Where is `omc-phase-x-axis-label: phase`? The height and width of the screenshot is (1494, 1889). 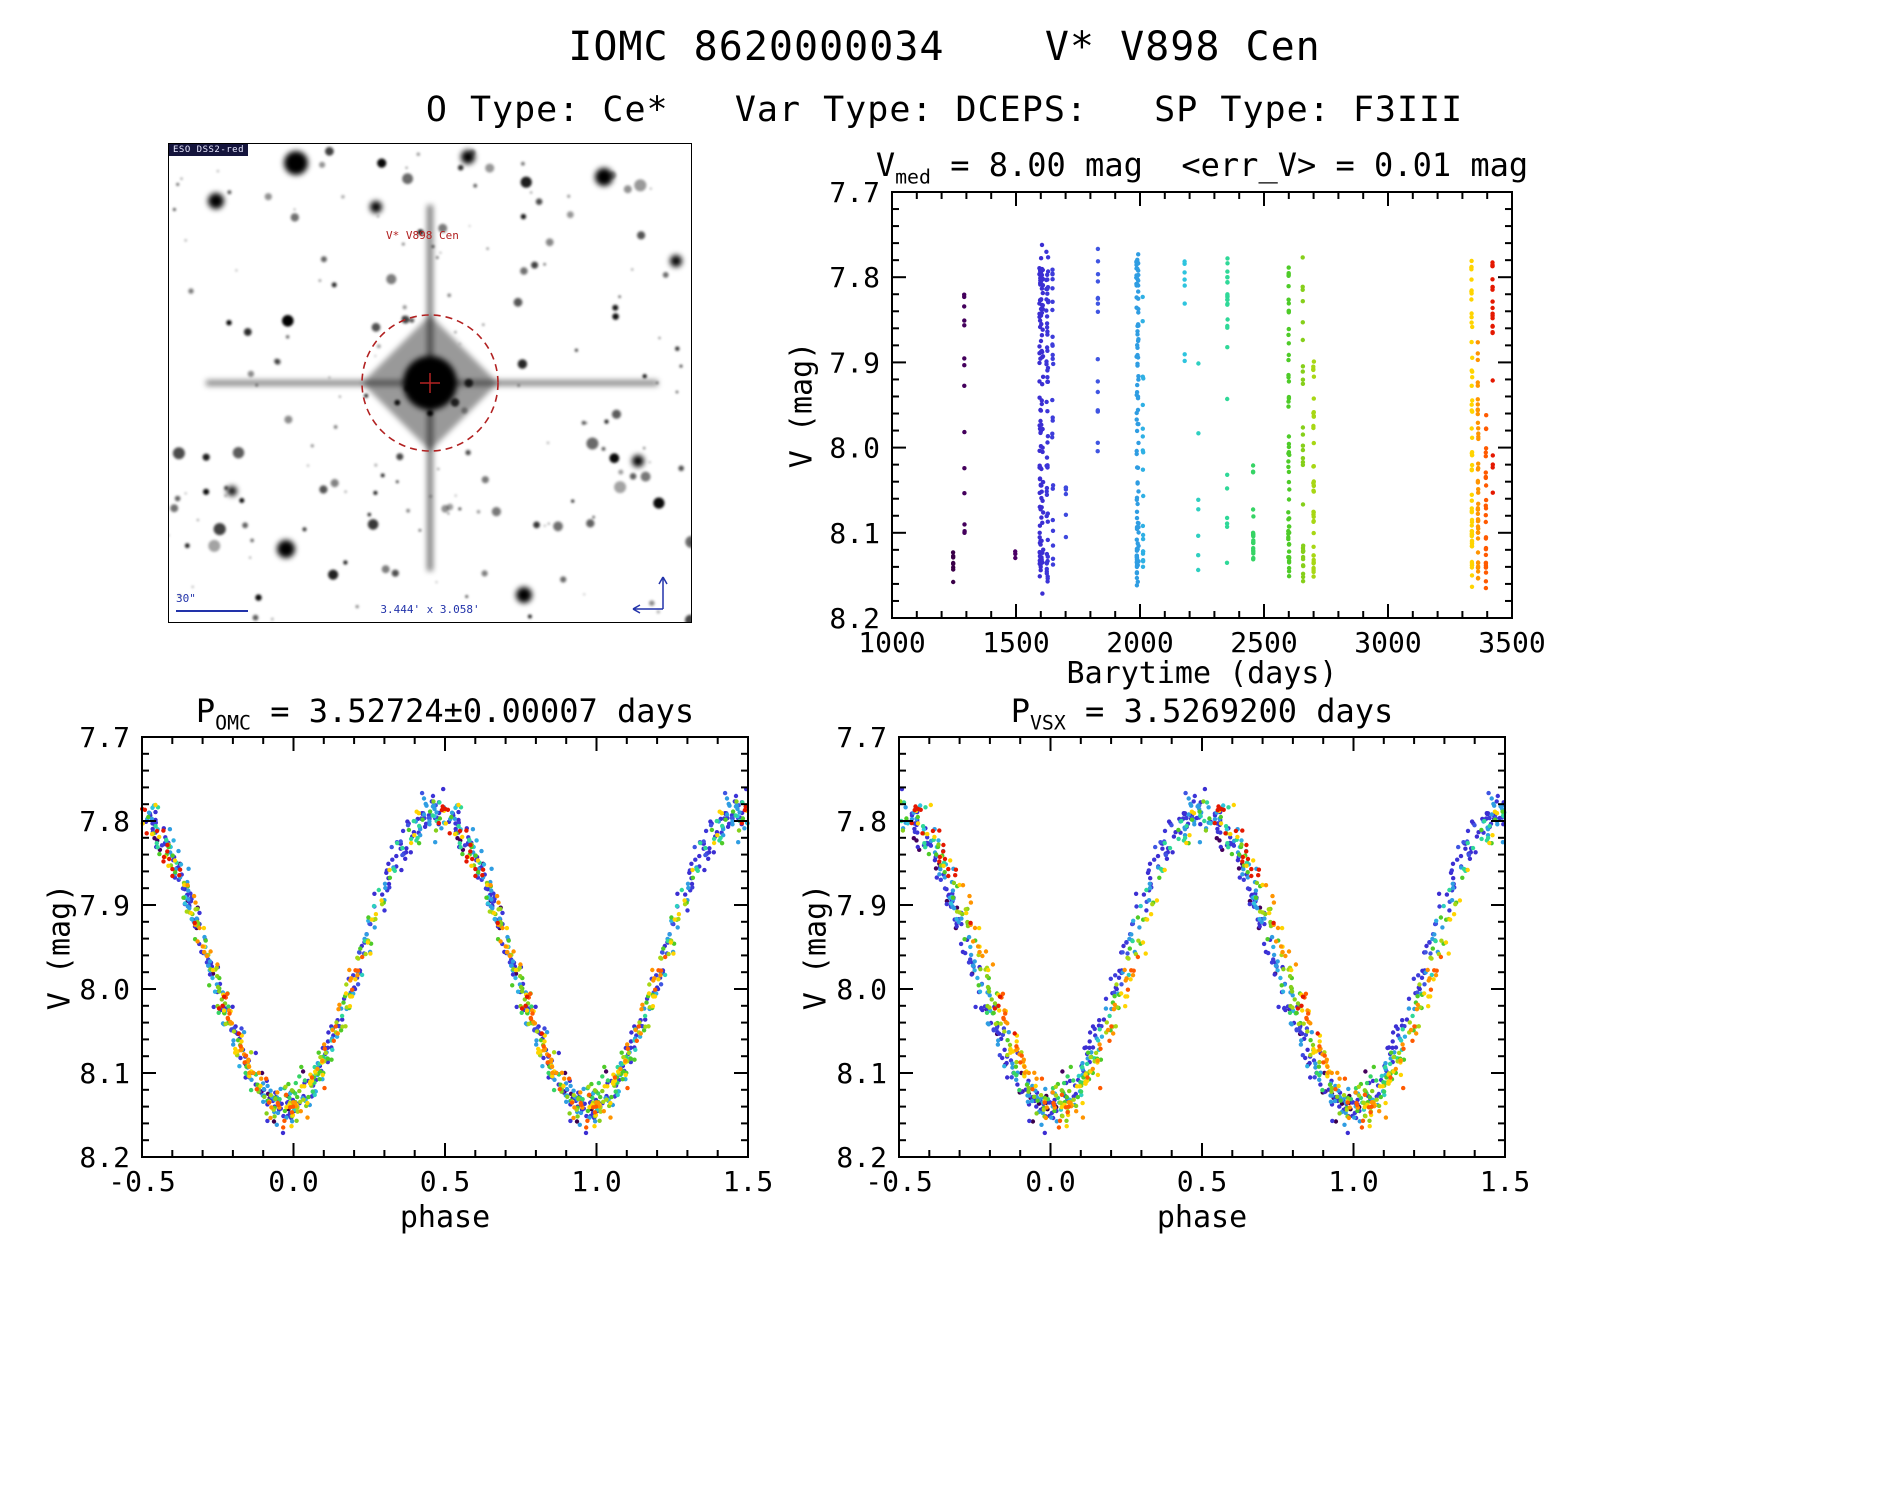 omc-phase-x-axis-label: phase is located at coordinates (445, 1217).